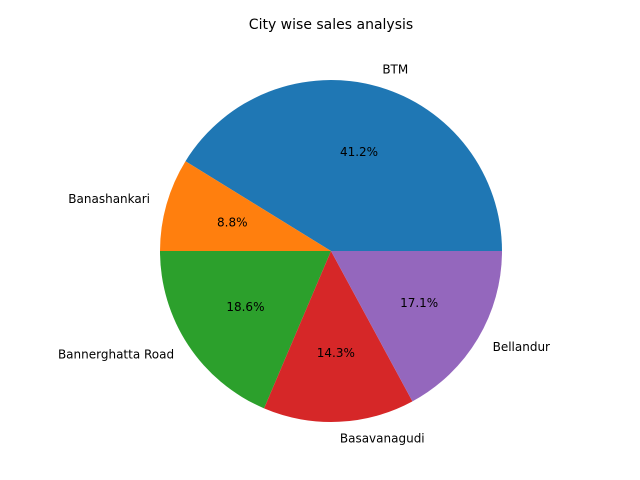  I want to click on slice-label-basavanagudi: Basavanagudi, so click(382, 438).